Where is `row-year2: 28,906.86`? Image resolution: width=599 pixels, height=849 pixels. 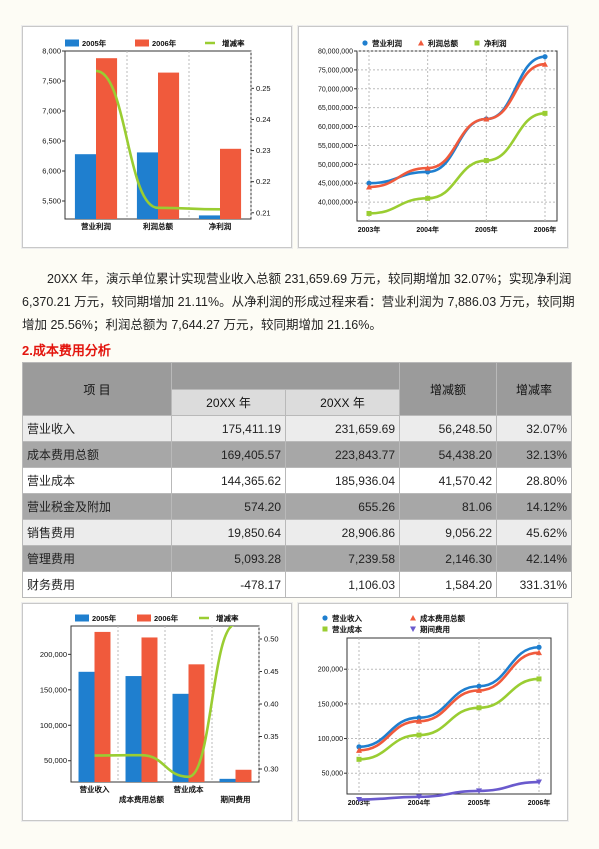
row-year2: 28,906.86 is located at coordinates (342, 532).